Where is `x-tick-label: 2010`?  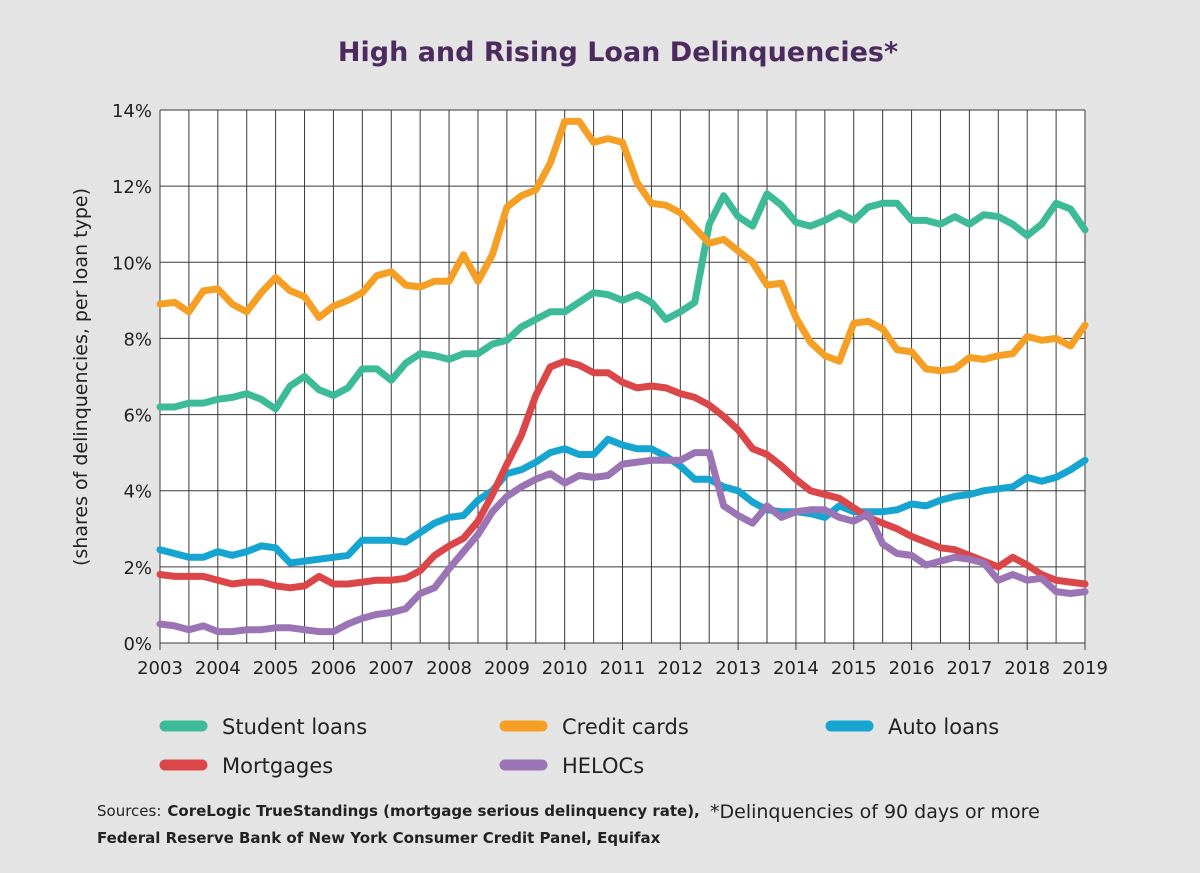
x-tick-label: 2010 is located at coordinates (565, 668).